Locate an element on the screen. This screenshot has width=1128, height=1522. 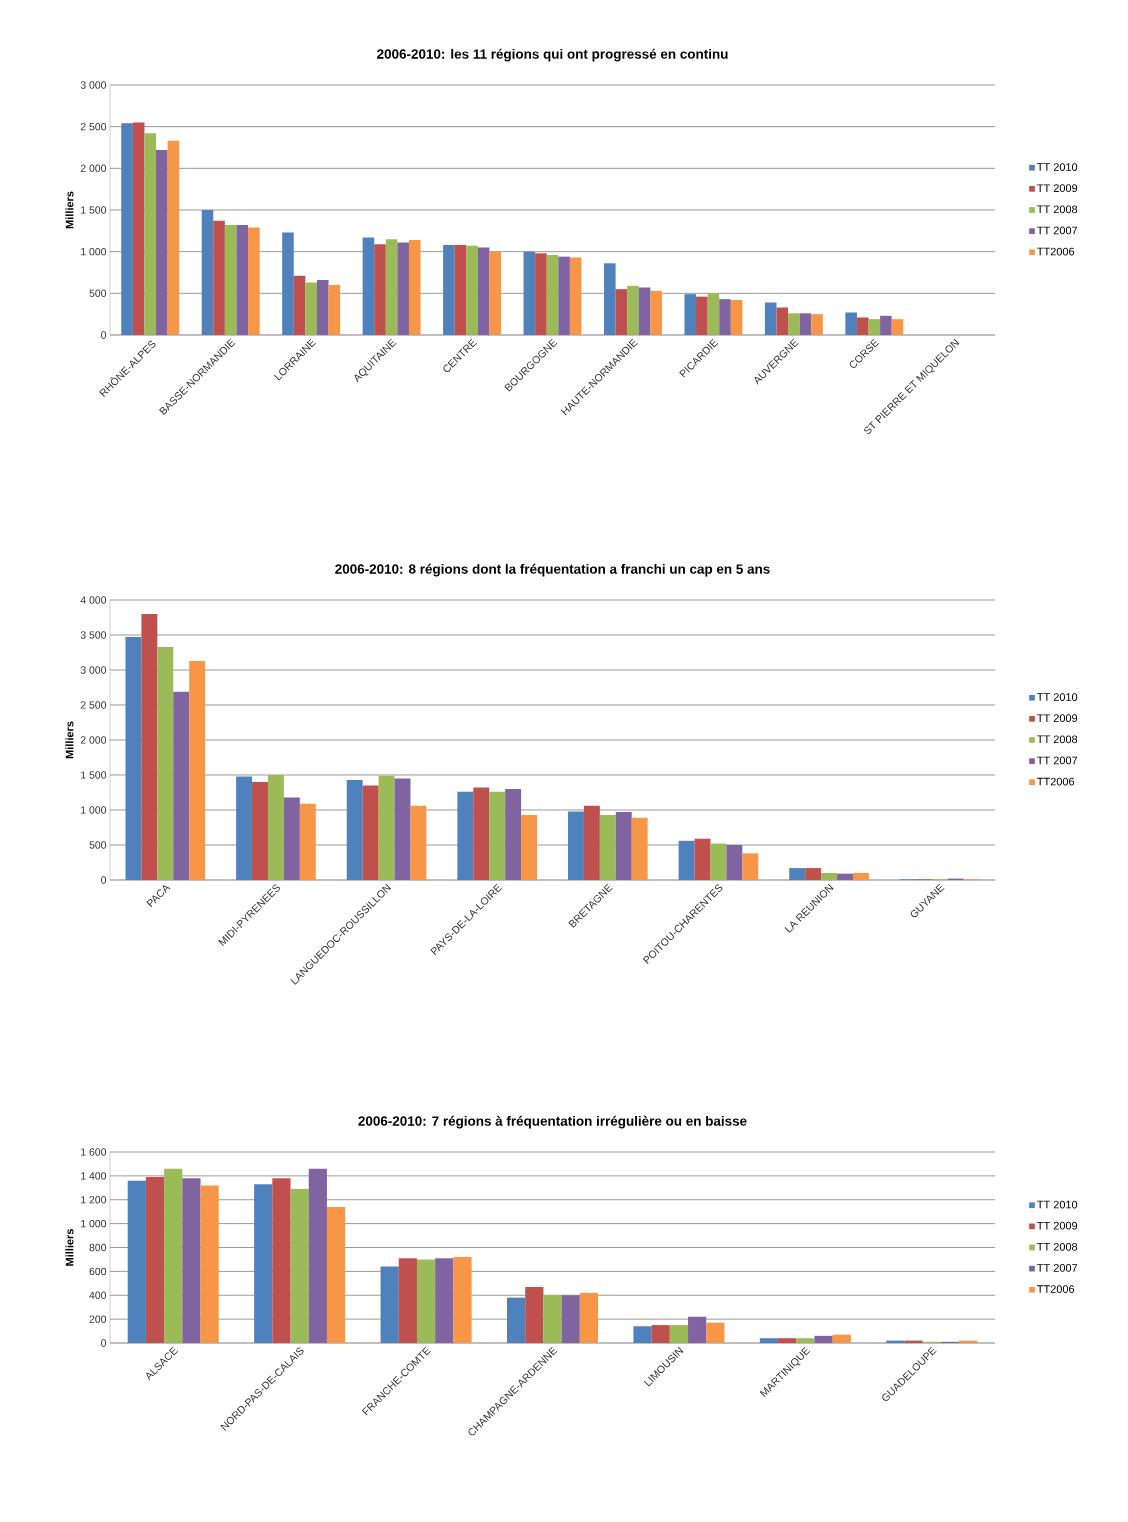
y-tick-label: 1 600 is located at coordinates (94, 1152).